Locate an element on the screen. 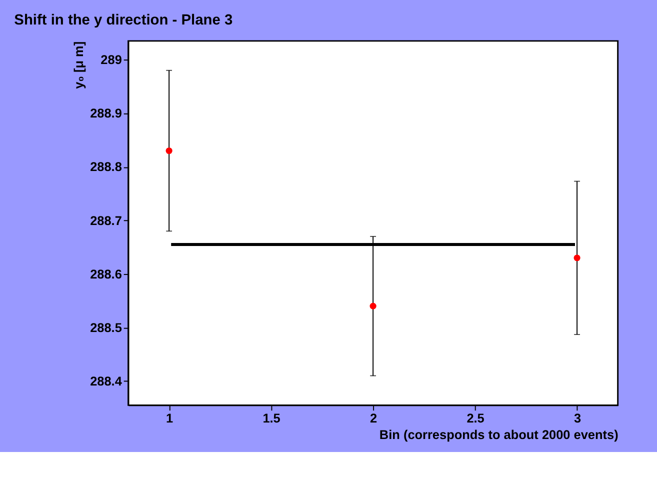  x-tick-label: 2.5 is located at coordinates (475, 418).